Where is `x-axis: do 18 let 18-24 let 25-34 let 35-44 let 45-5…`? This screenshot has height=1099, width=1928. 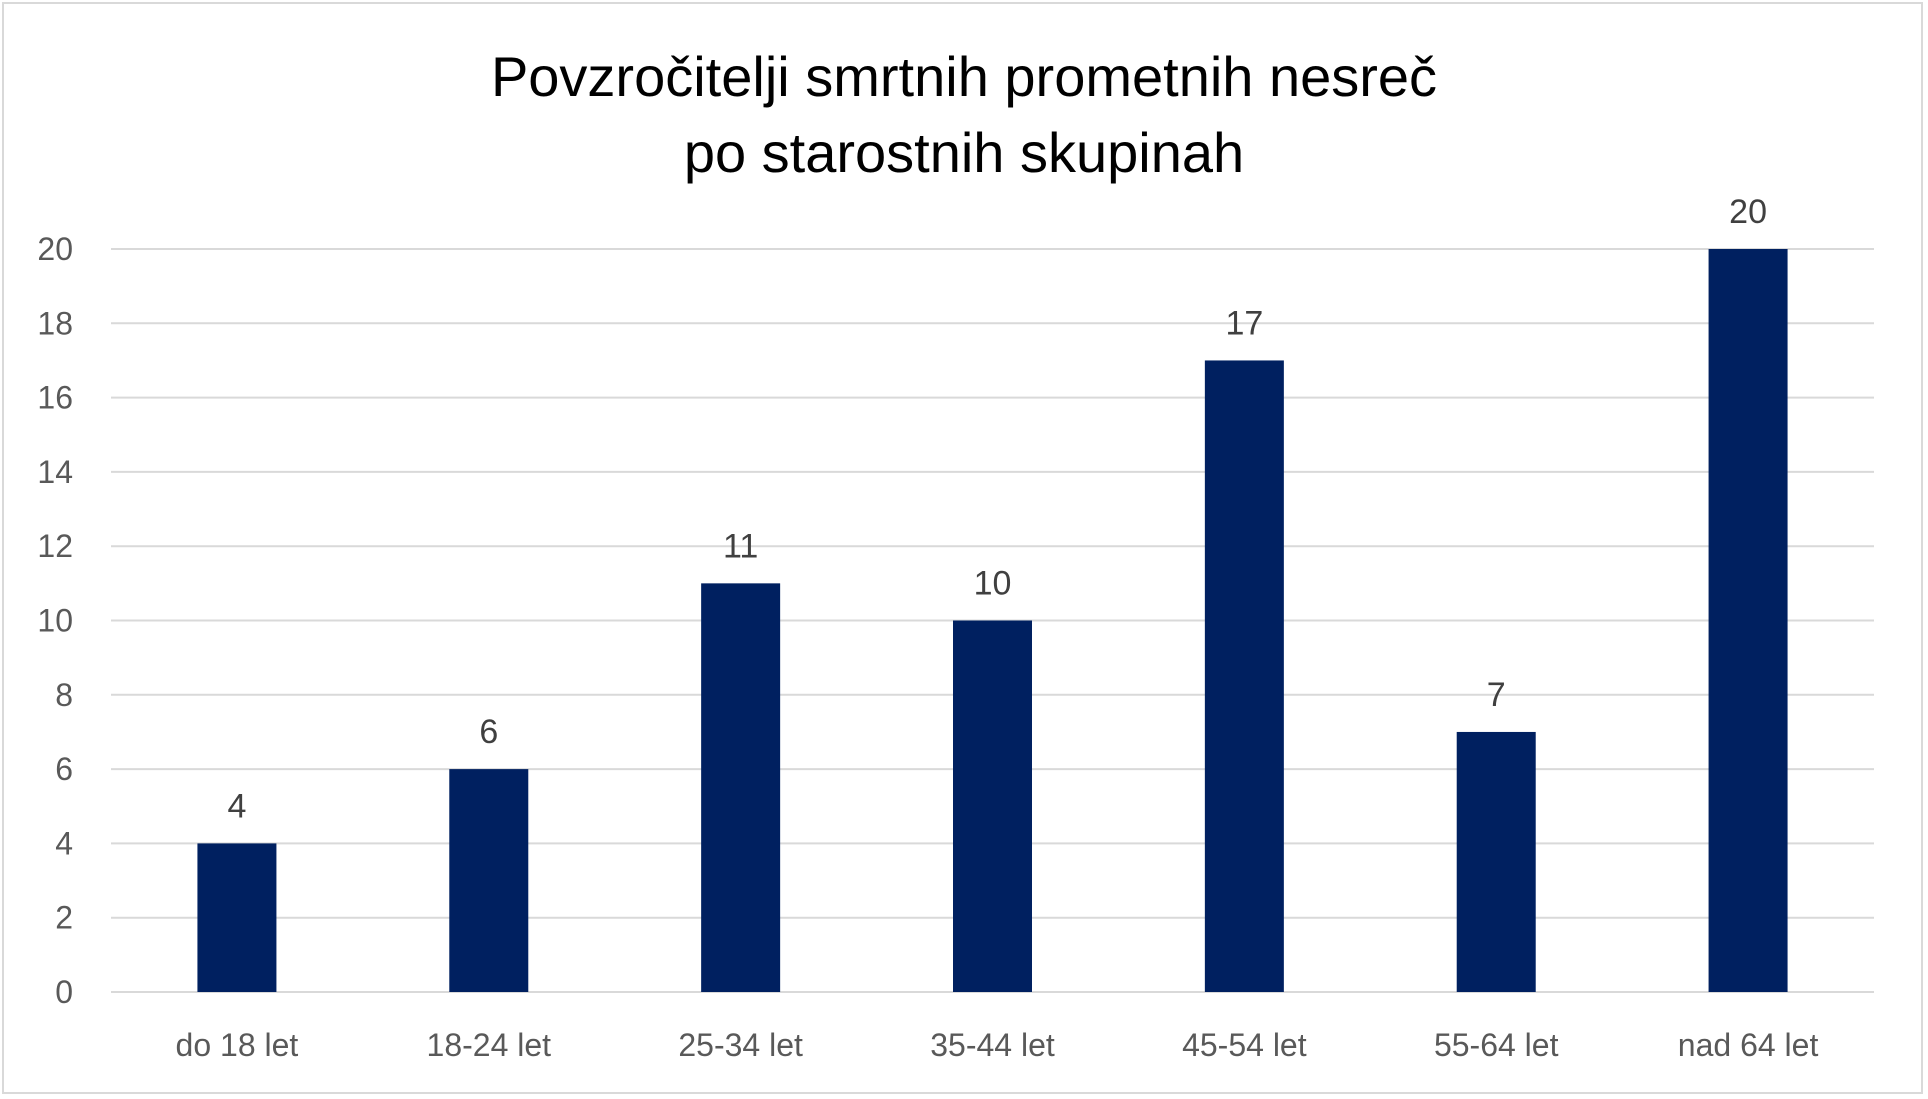
x-axis: do 18 let 18-24 let 25-34 let 35-44 let 45-5… is located at coordinates (997, 1045).